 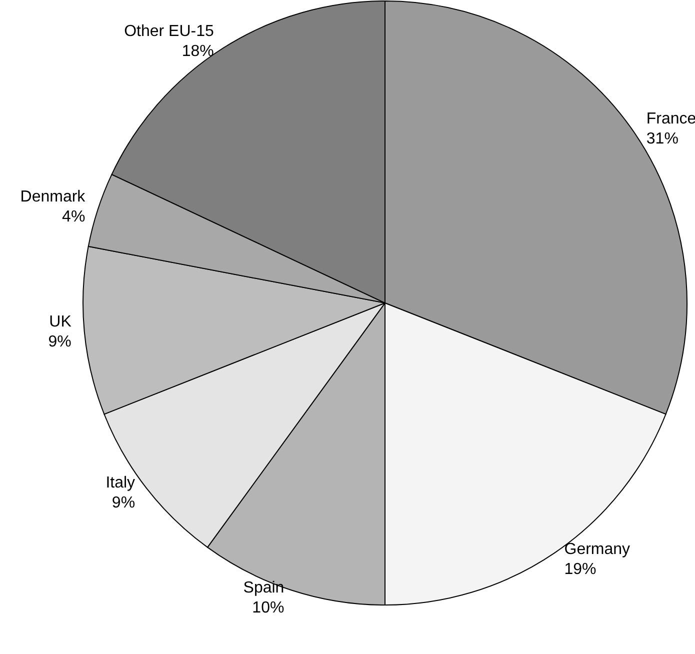 What do you see at coordinates (662, 139) in the screenshot?
I see `data-label: 31%` at bounding box center [662, 139].